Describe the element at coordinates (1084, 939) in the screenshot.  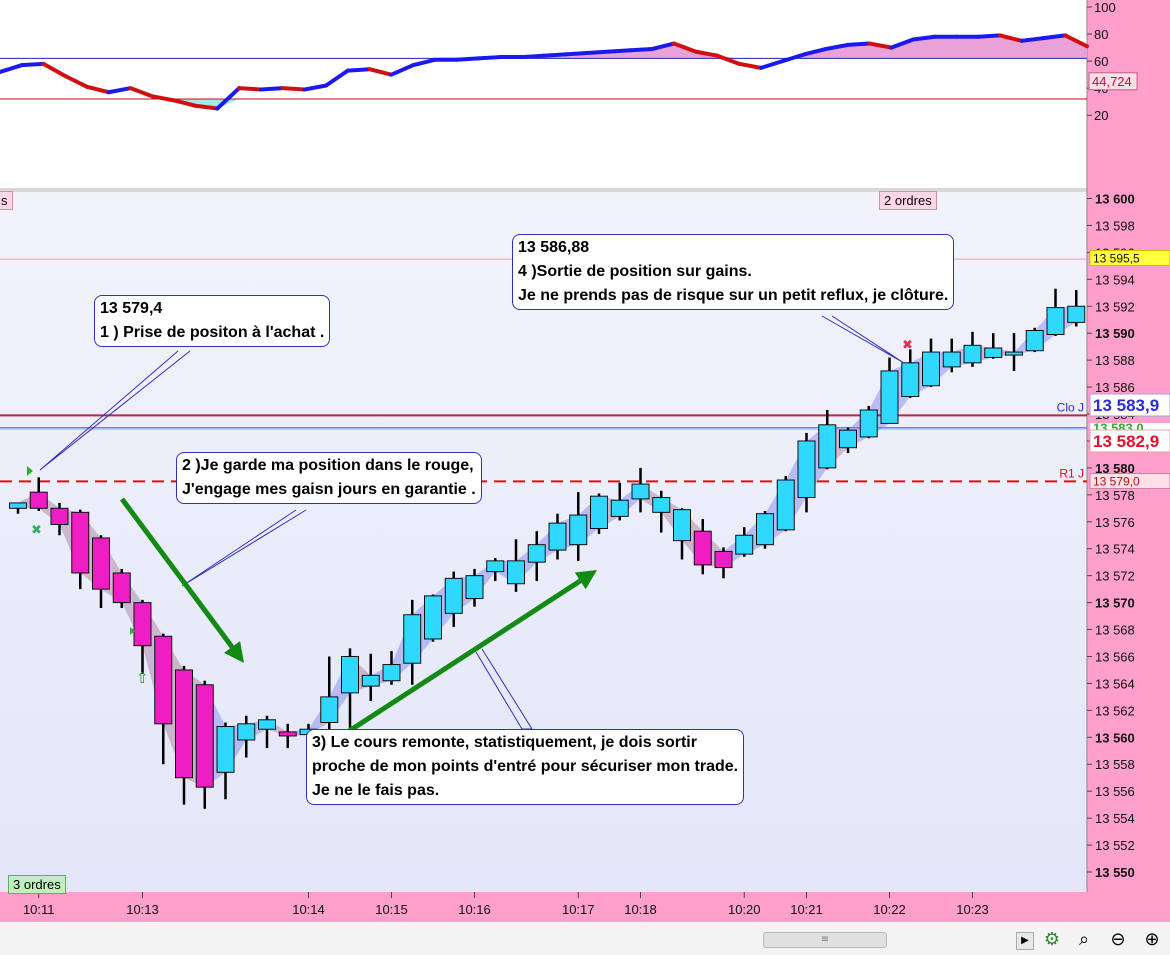
I see `zoom-fit-icon: ⌕` at that location.